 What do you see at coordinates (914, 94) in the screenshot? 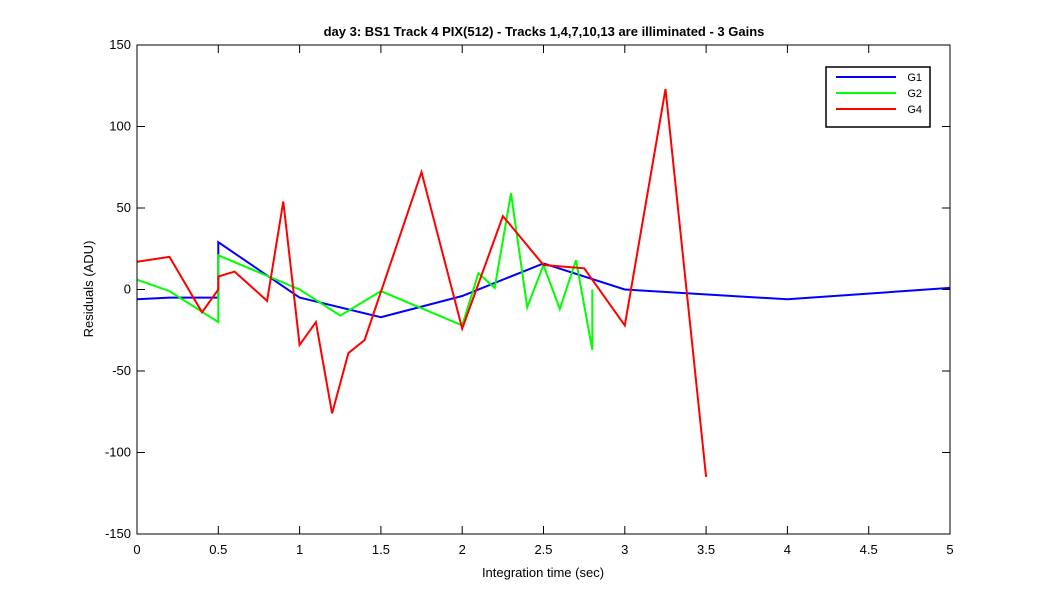
I see `legend-label-g2: G2` at bounding box center [914, 94].